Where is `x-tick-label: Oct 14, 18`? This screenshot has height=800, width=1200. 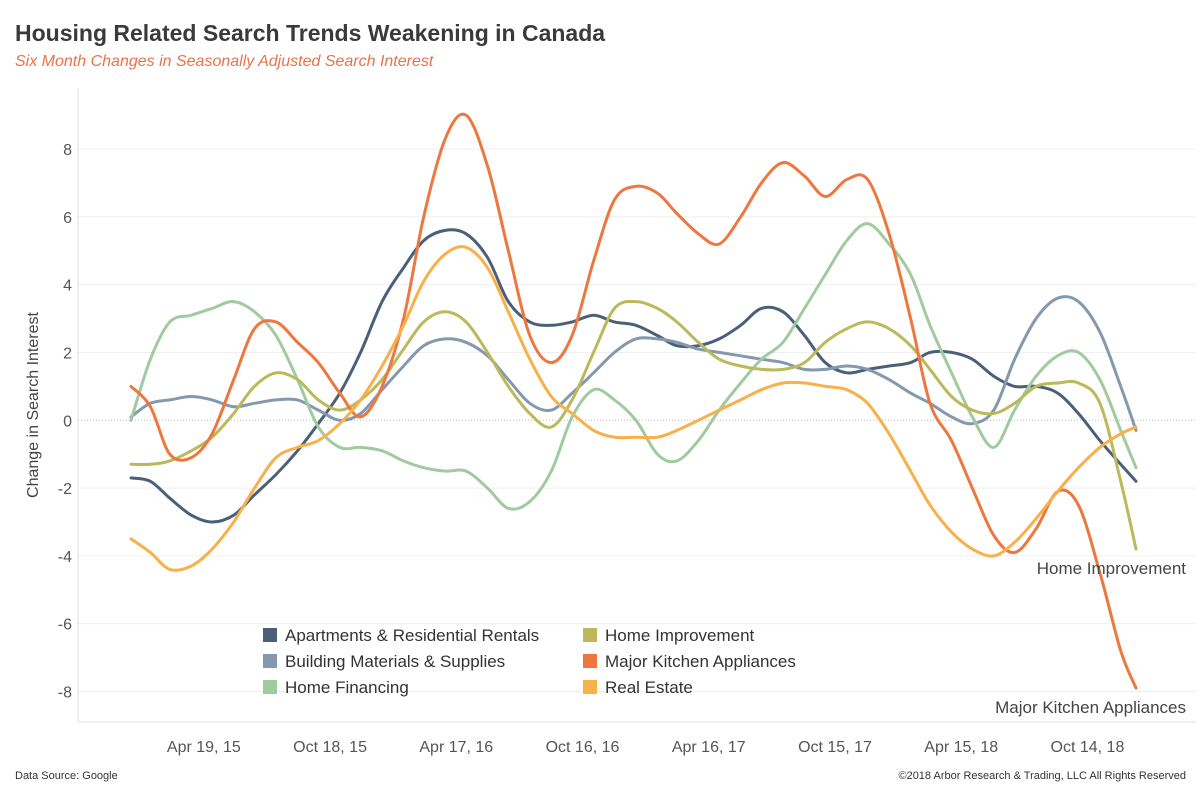
x-tick-label: Oct 14, 18 is located at coordinates (1088, 747).